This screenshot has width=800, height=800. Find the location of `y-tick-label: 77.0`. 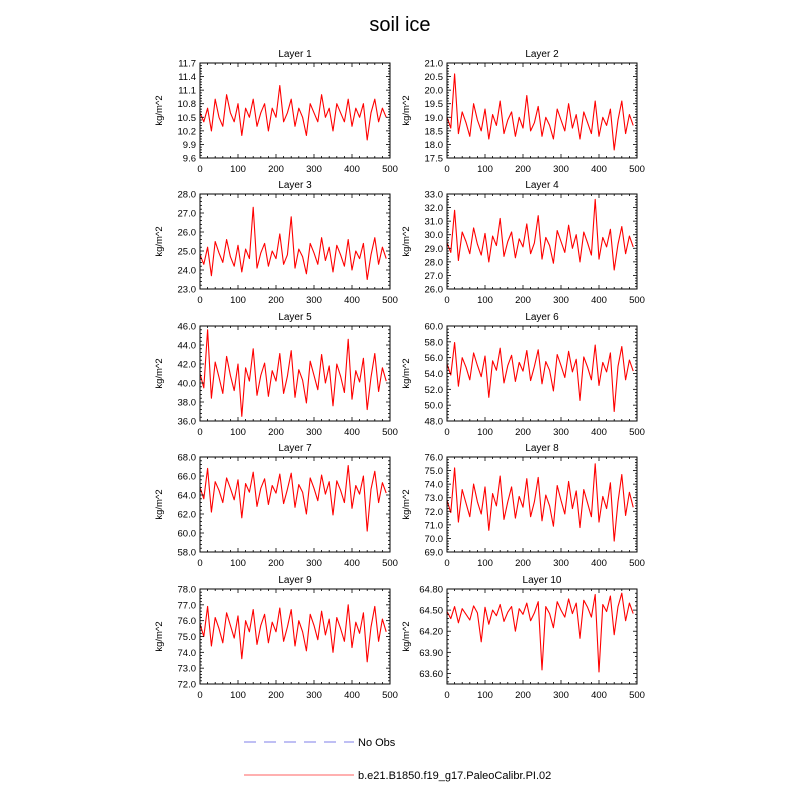

y-tick-label: 77.0 is located at coordinates (187, 605).